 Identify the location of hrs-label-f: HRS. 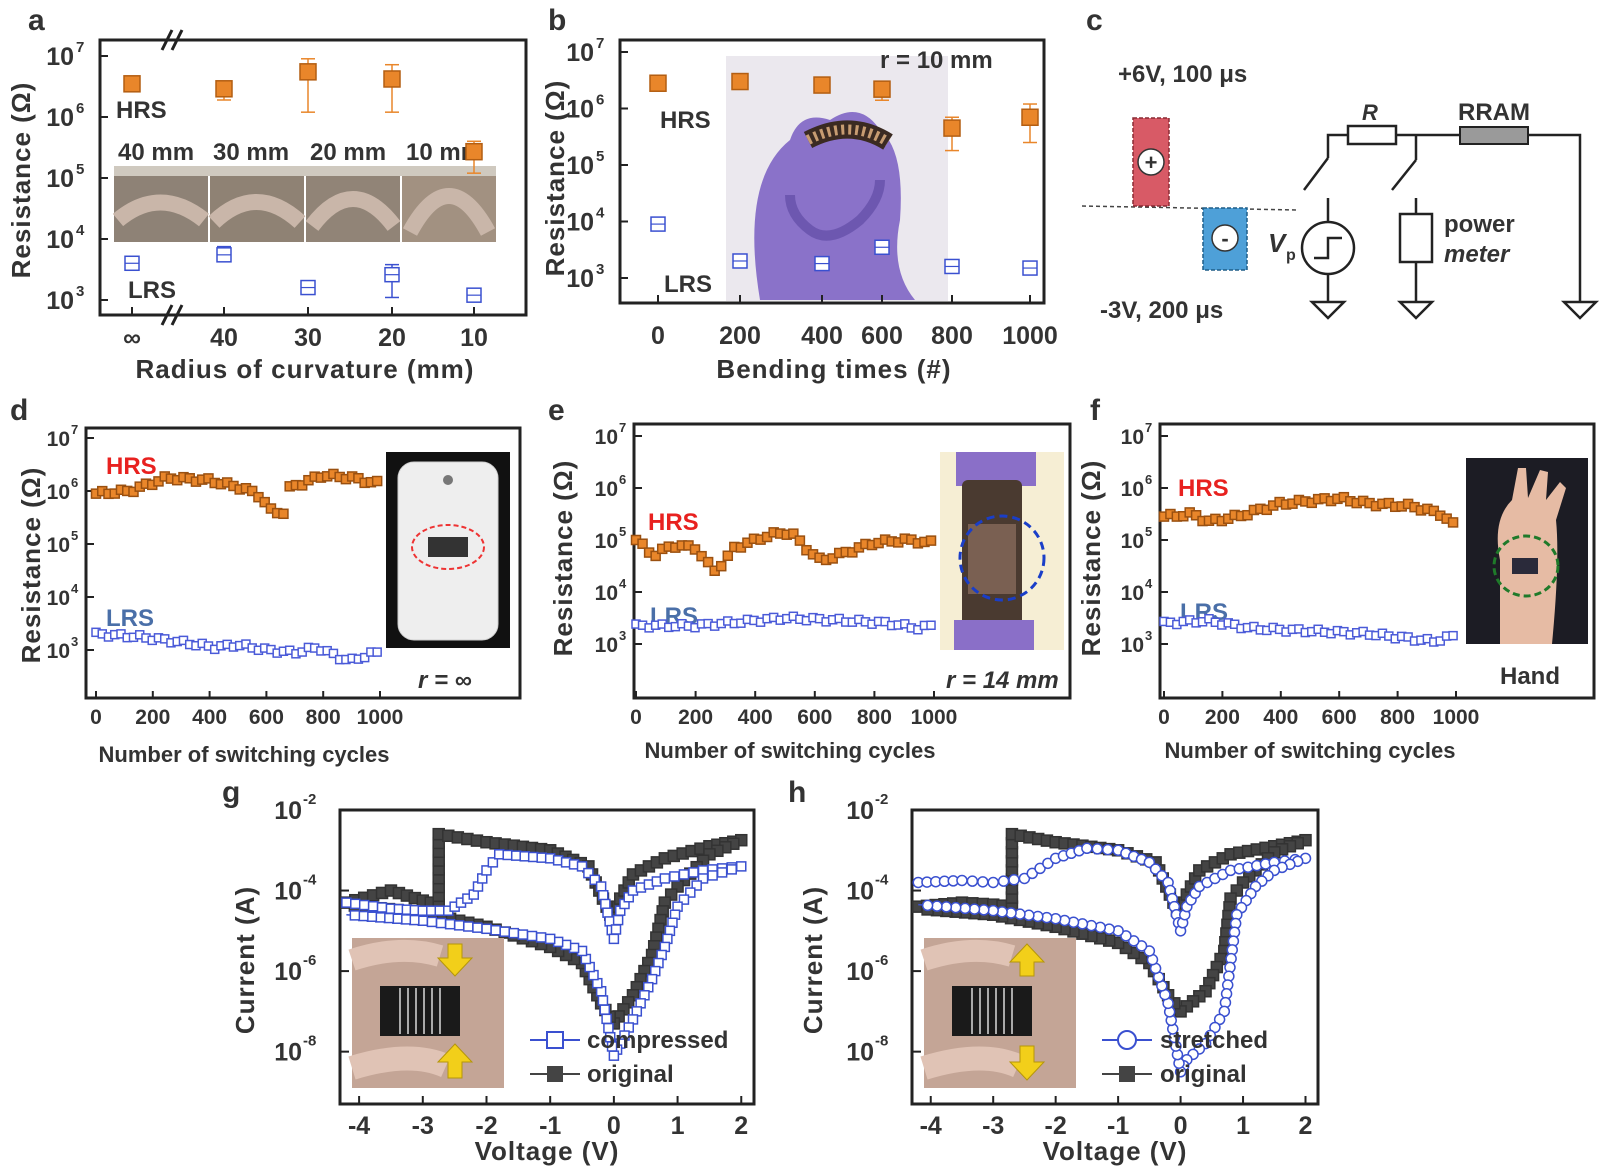
(1203, 488).